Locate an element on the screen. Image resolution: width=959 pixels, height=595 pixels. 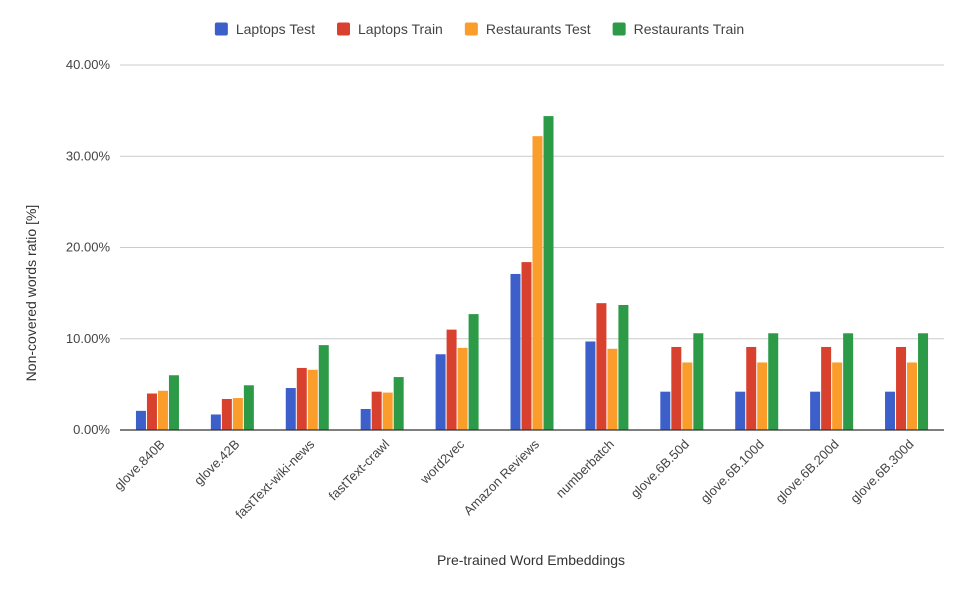
x-tick-label: glove.6B.300d is located at coordinates (881, 471).